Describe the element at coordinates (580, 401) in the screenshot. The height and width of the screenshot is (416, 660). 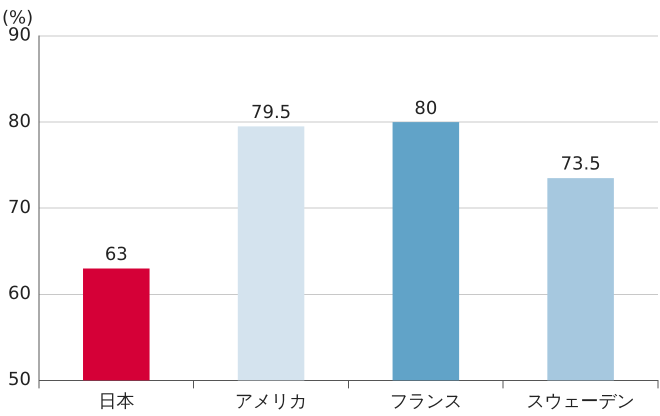
I see `x-tick-label: スウェーデン` at that location.